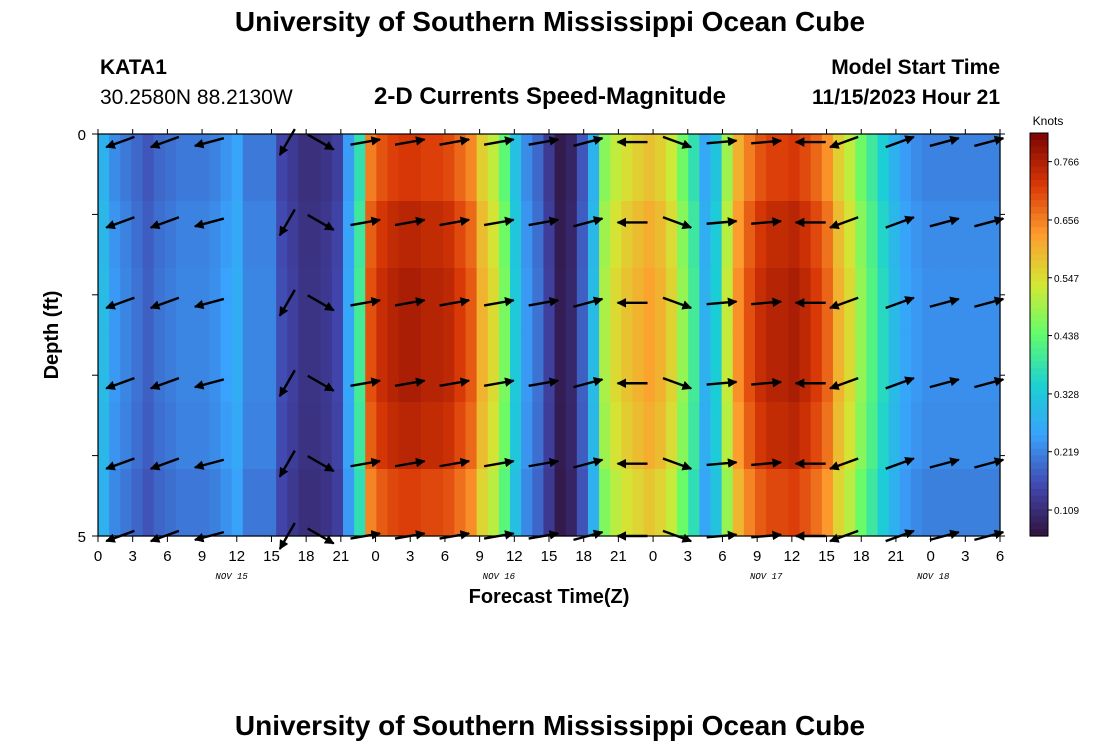  I want to click on x-tick-label: 15, so click(549, 556).